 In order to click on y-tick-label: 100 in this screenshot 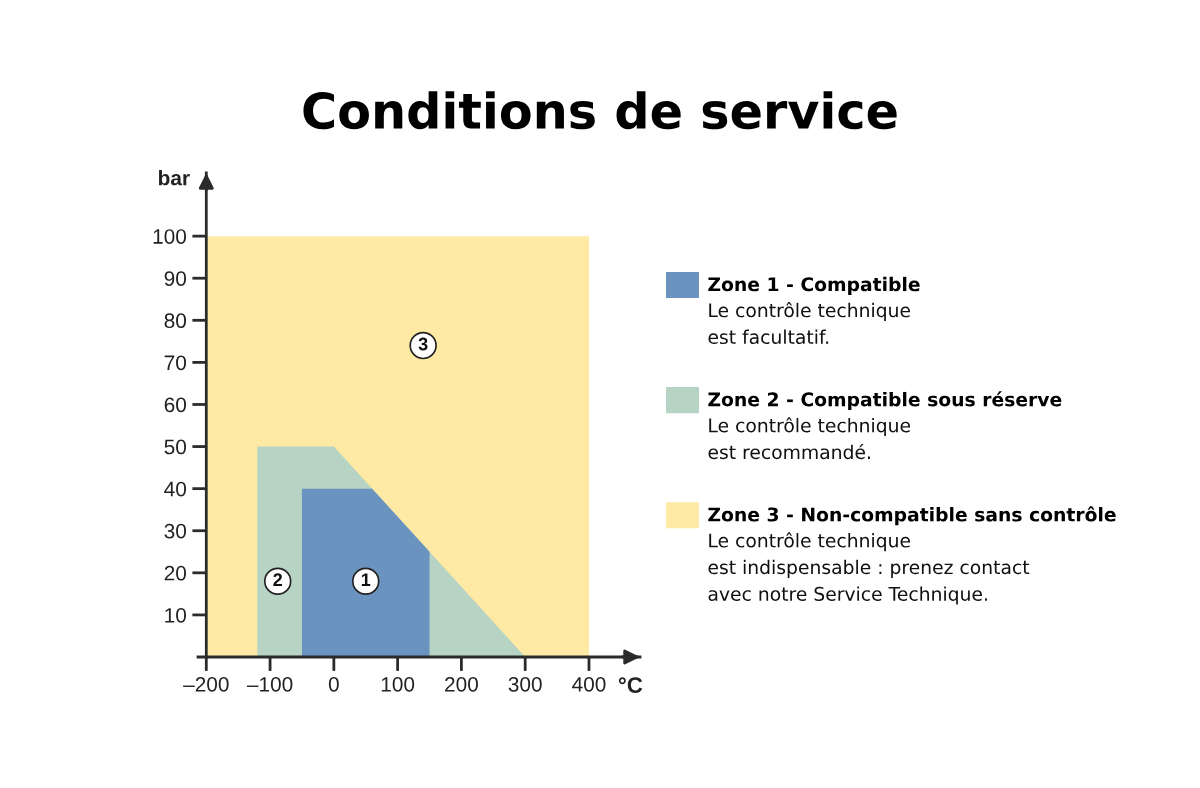, I will do `click(170, 236)`.